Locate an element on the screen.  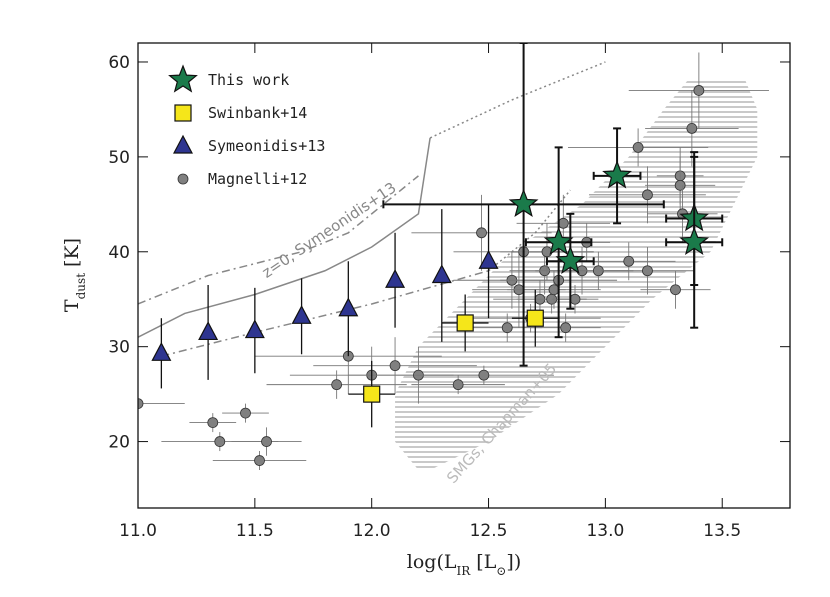
x-tick-label: 11.5 is located at coordinates (255, 531).